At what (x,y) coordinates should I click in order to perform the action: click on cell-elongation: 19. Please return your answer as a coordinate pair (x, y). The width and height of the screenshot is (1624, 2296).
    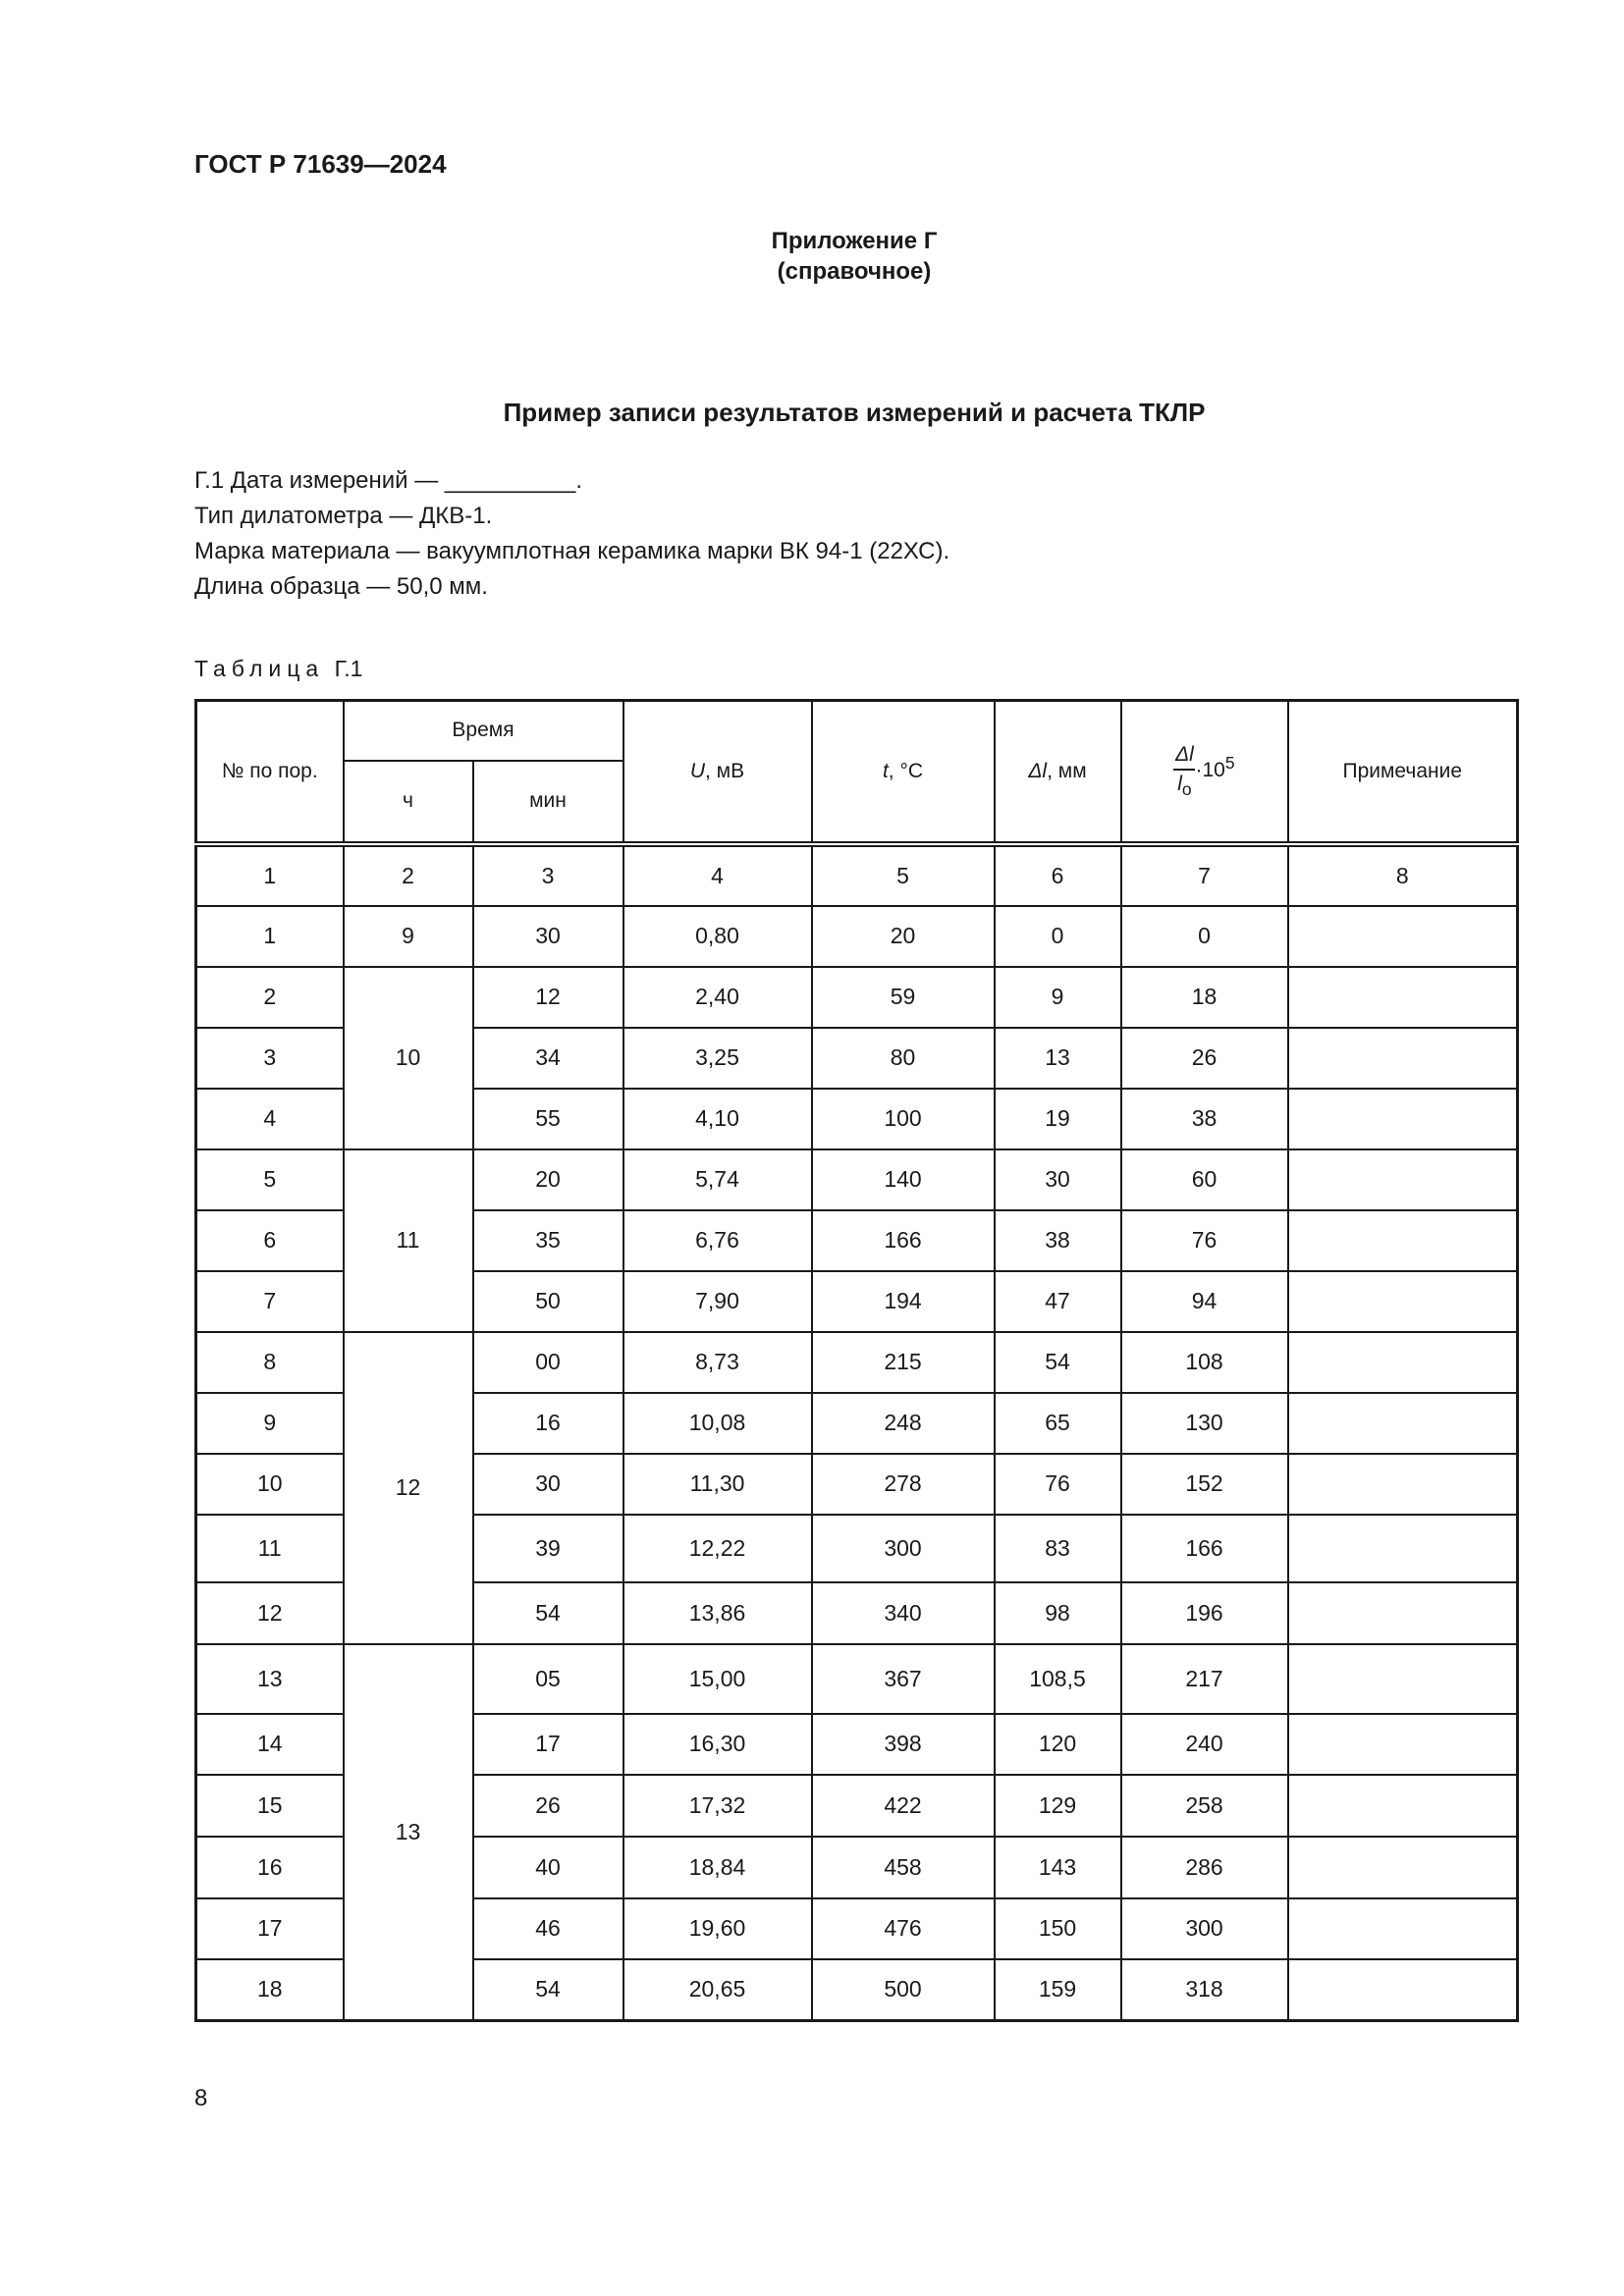
    Looking at the image, I should click on (1057, 1118).